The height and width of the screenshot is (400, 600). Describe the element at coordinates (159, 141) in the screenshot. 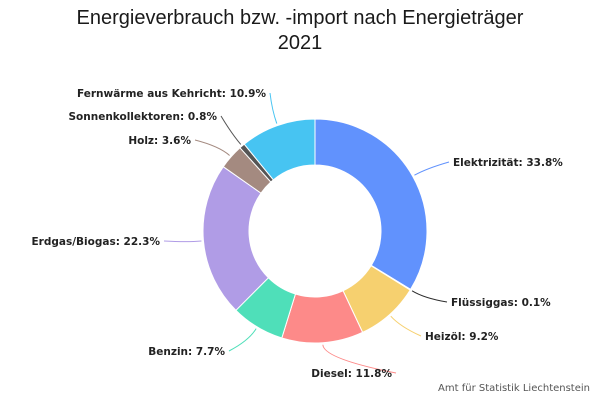

I see `data-label-6: Holz: 3.6%` at that location.